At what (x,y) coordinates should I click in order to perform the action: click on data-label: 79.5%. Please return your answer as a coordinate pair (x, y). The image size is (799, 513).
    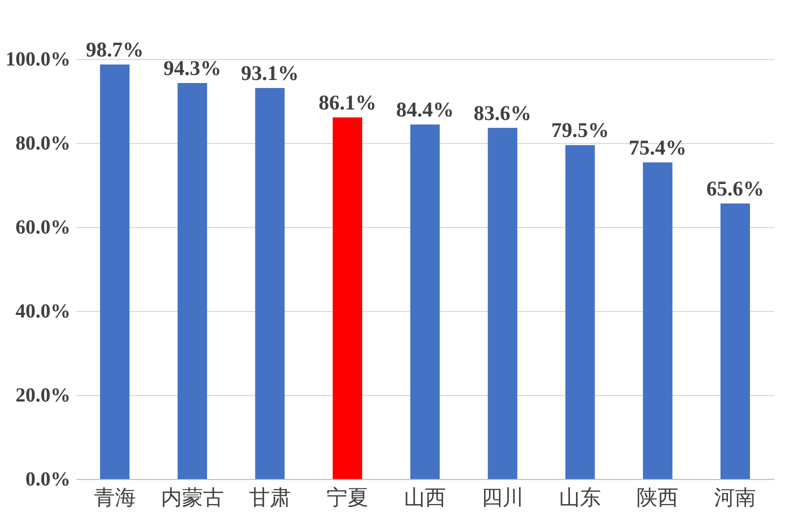
    Looking at the image, I should click on (580, 130).